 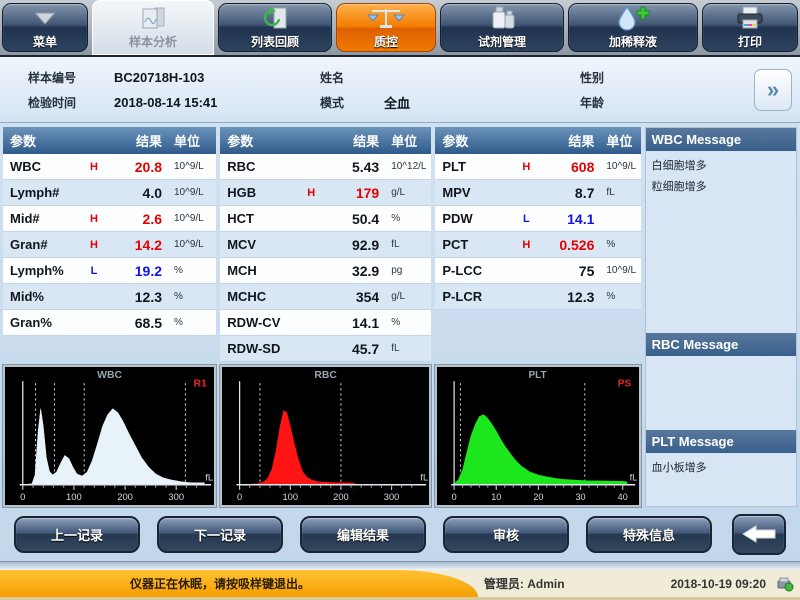 I want to click on double-chevron-icon: », so click(x=773, y=89).